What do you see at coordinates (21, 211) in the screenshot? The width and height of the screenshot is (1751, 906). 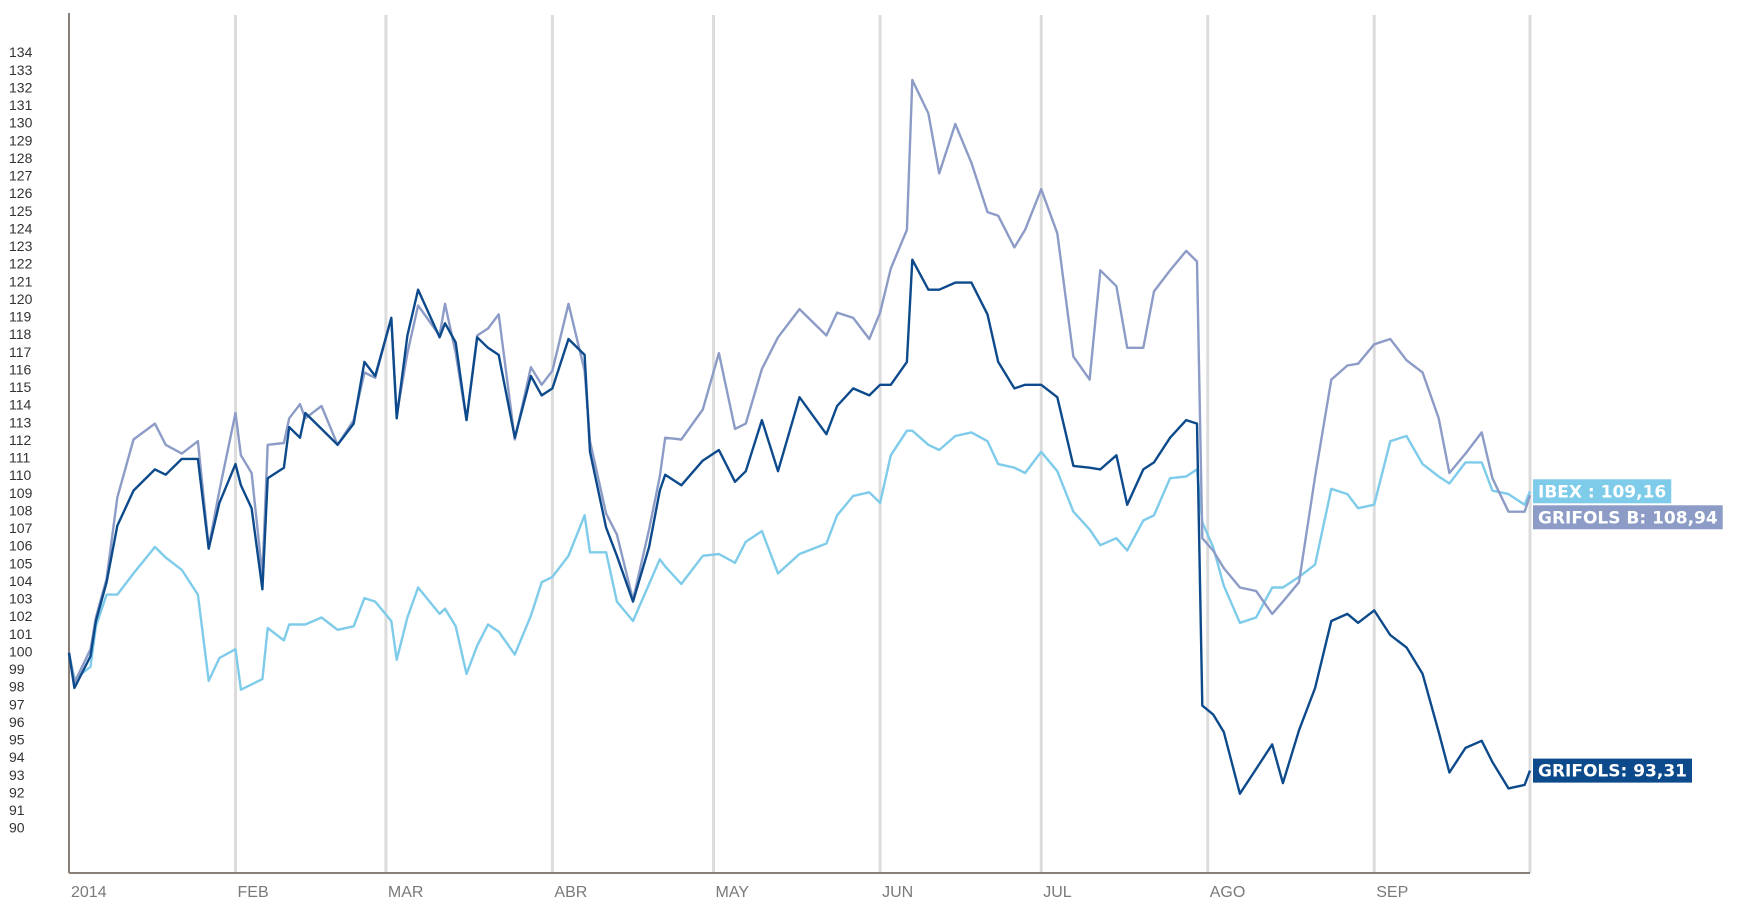 I see `y-tick-label: 125` at bounding box center [21, 211].